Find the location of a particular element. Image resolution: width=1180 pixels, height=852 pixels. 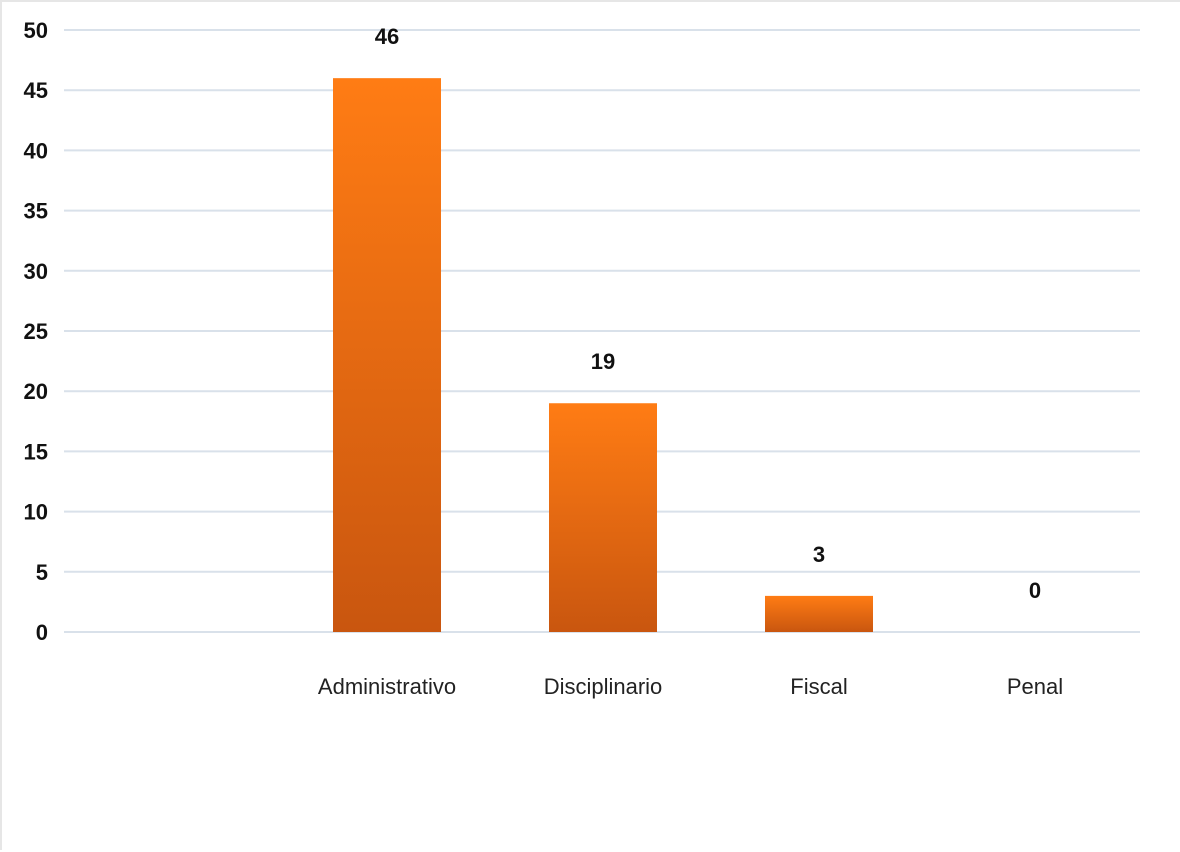

y-tick-label: 20 is located at coordinates (36, 391).